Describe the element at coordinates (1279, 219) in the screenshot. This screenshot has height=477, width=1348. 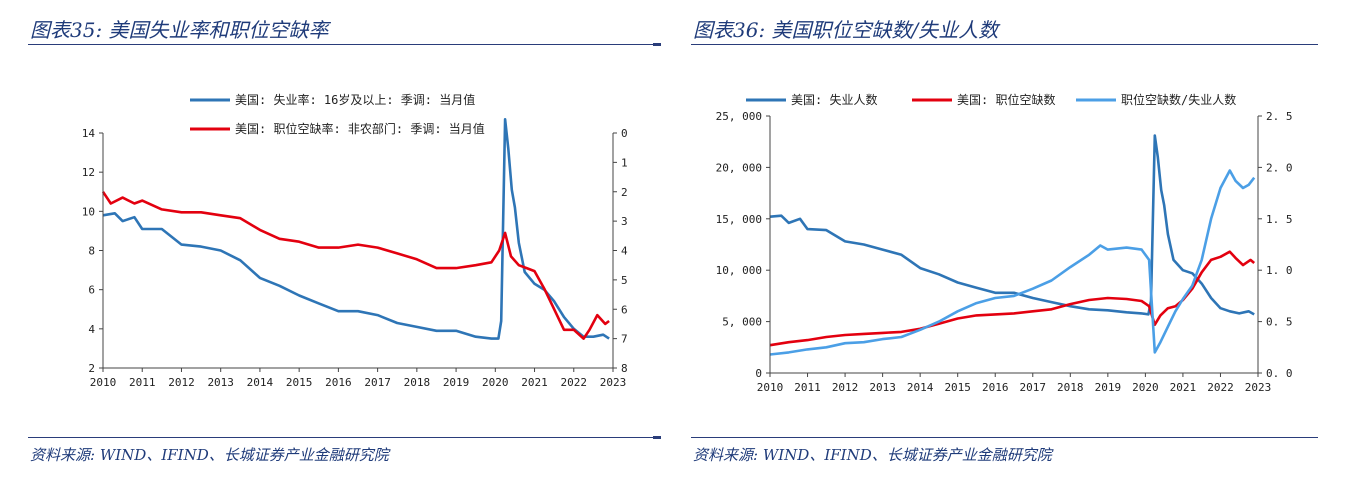
I see `right-y-tick-label: 1. 5` at that location.